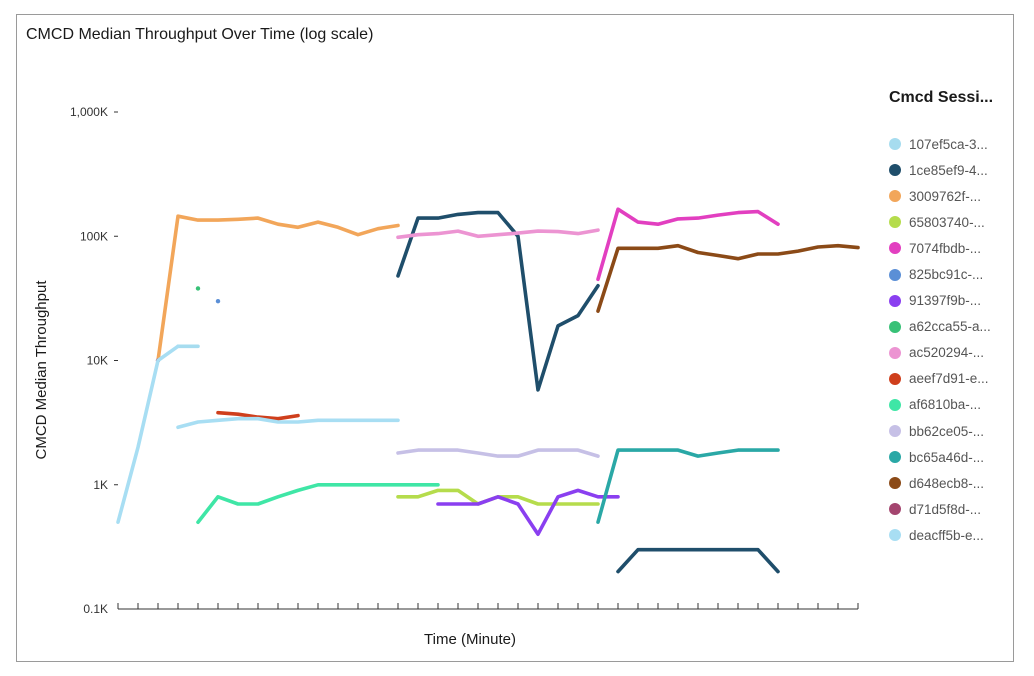 This screenshot has height=676, width=1034. Describe the element at coordinates (89, 112) in the screenshot. I see `y-tick-label: 1,000K` at that location.